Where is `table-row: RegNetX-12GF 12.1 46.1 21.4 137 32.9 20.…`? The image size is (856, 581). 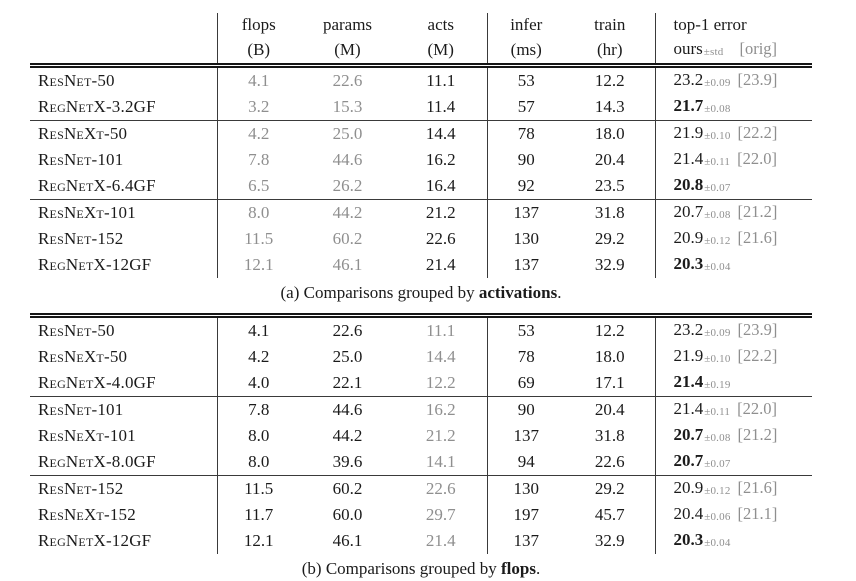 table-row: RegNetX-12GF 12.1 46.1 21.4 137 32.9 20.… is located at coordinates (421, 541).